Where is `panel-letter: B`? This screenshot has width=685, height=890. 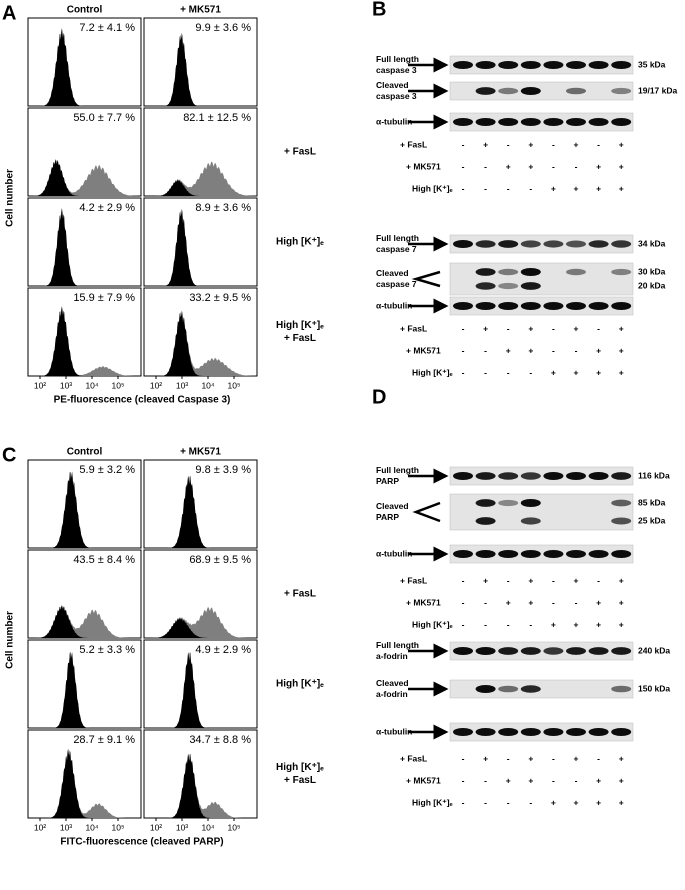
panel-letter: B is located at coordinates (379, 10).